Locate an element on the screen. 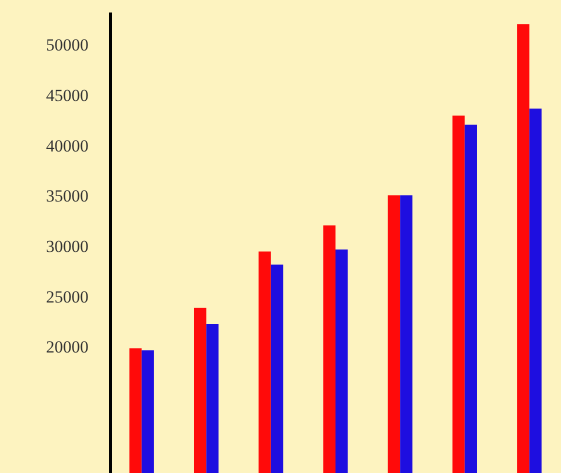 This screenshot has width=561, height=473. y-tick-label: 35000 is located at coordinates (67, 196).